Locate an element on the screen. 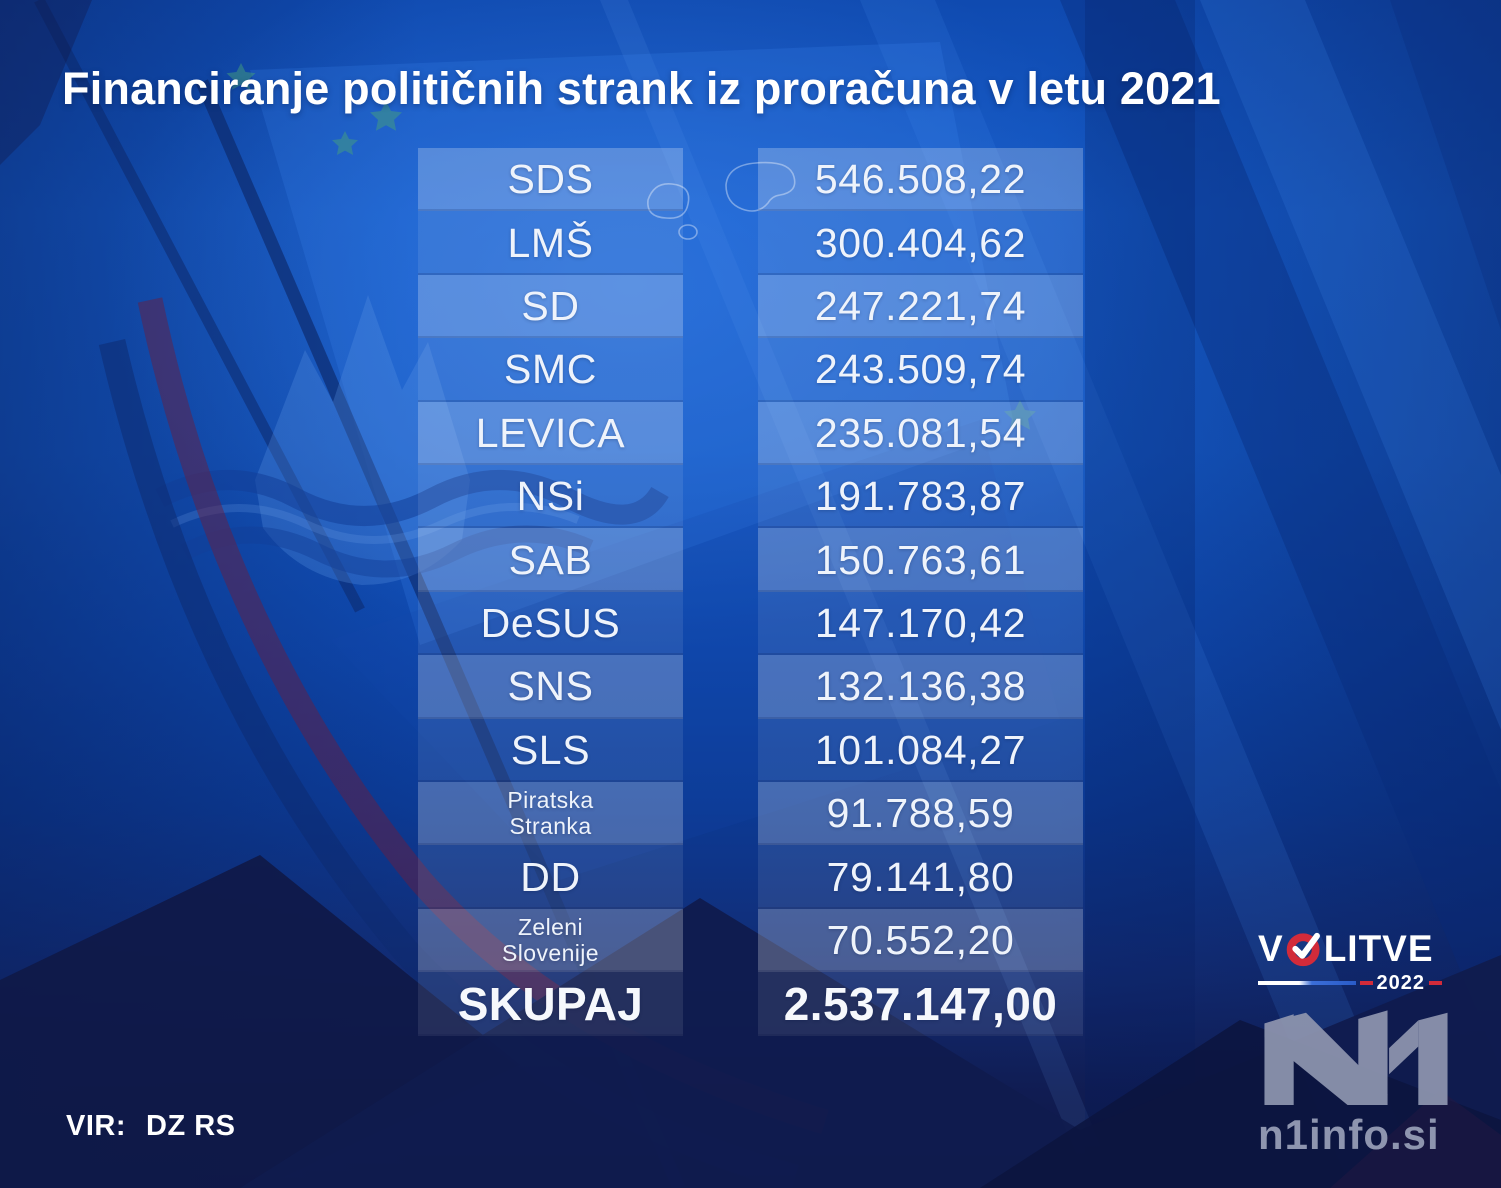  table-row: DD 79.141,80 is located at coordinates (750, 877).